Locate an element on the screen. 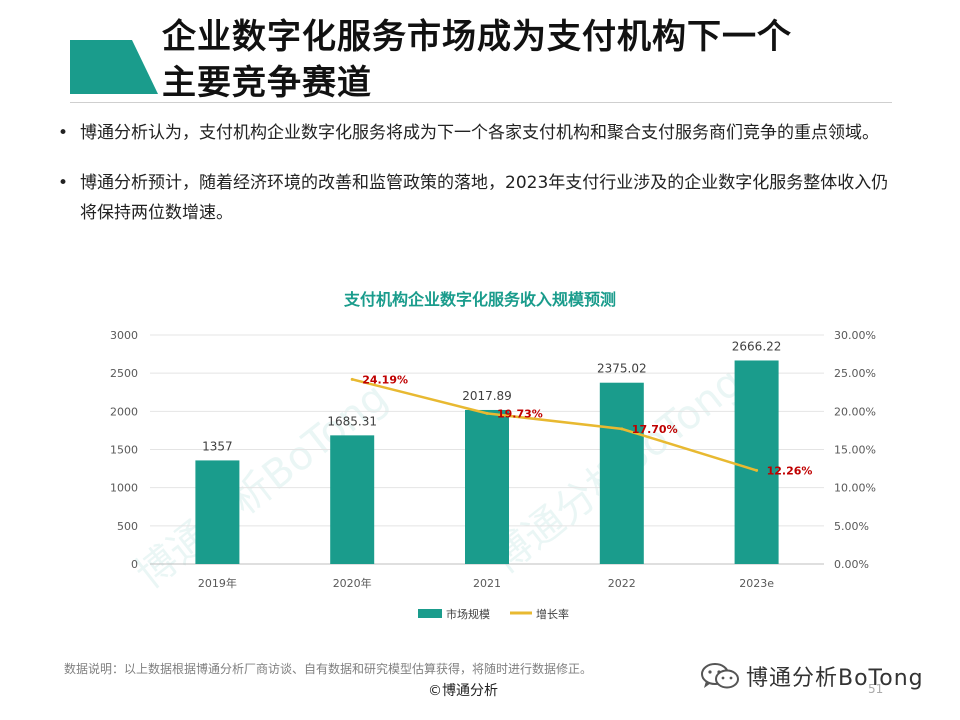 This screenshot has width=960, height=720. y-right-tick-label: 20.00% is located at coordinates (855, 411).